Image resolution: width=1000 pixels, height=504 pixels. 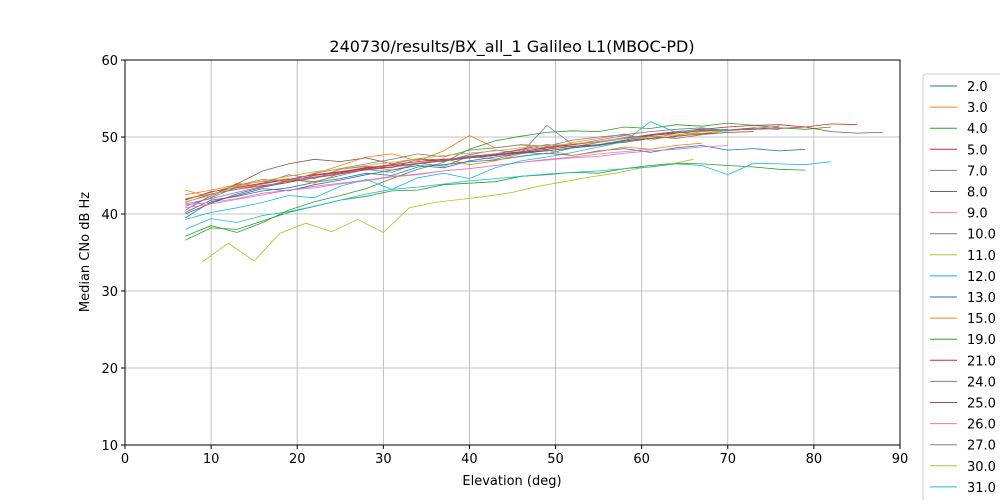 I want to click on x-tick-label: 70, so click(x=728, y=459).